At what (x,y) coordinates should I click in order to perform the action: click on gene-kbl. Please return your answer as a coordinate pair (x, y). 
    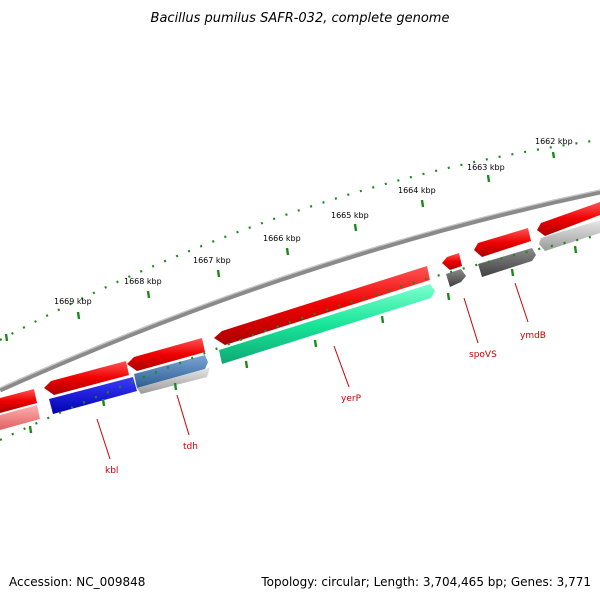
    Looking at the image, I should click on (93, 395).